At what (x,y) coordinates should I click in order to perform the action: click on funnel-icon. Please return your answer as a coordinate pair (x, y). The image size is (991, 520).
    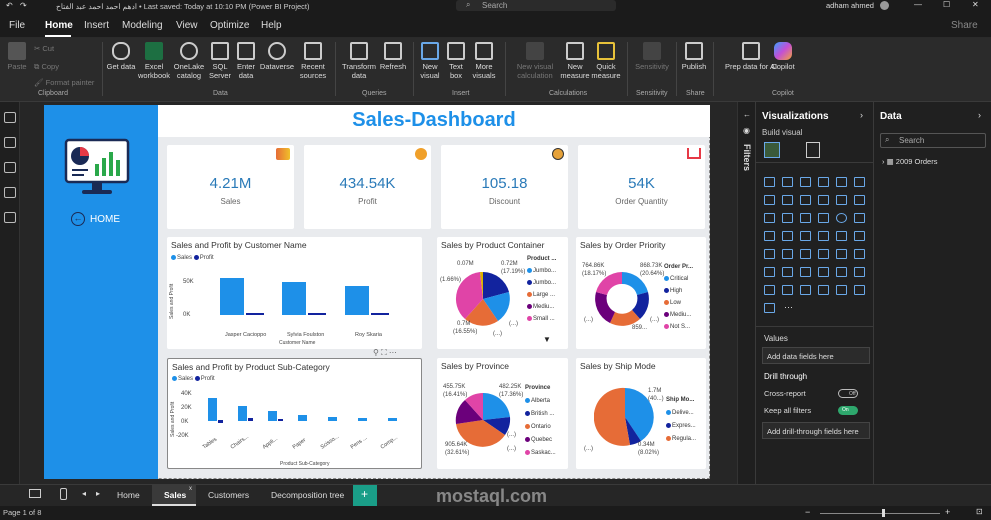
    Looking at the image, I should click on (787, 218).